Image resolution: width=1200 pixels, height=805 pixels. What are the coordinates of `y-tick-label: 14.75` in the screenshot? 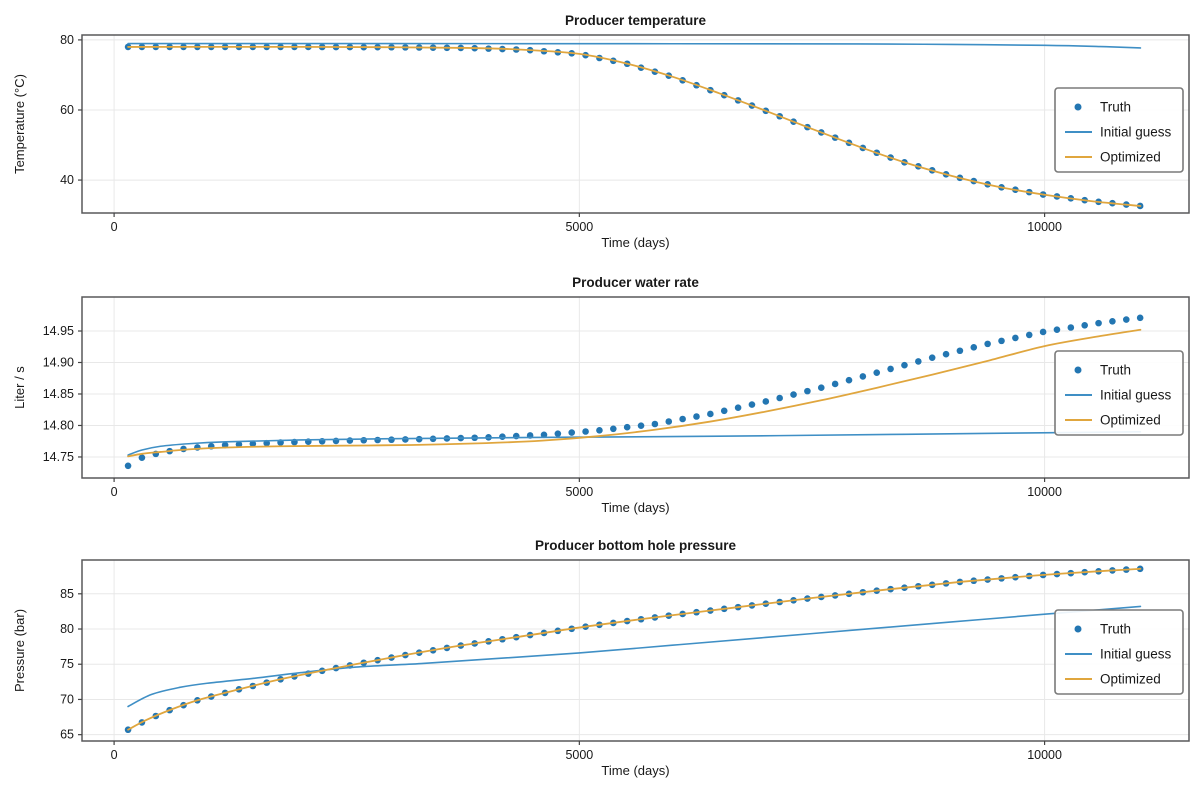 It's located at (58, 457).